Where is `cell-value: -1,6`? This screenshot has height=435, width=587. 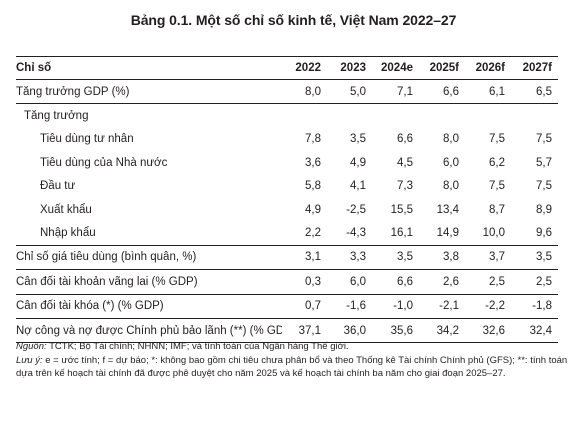 cell-value: -1,6 is located at coordinates (349, 306).